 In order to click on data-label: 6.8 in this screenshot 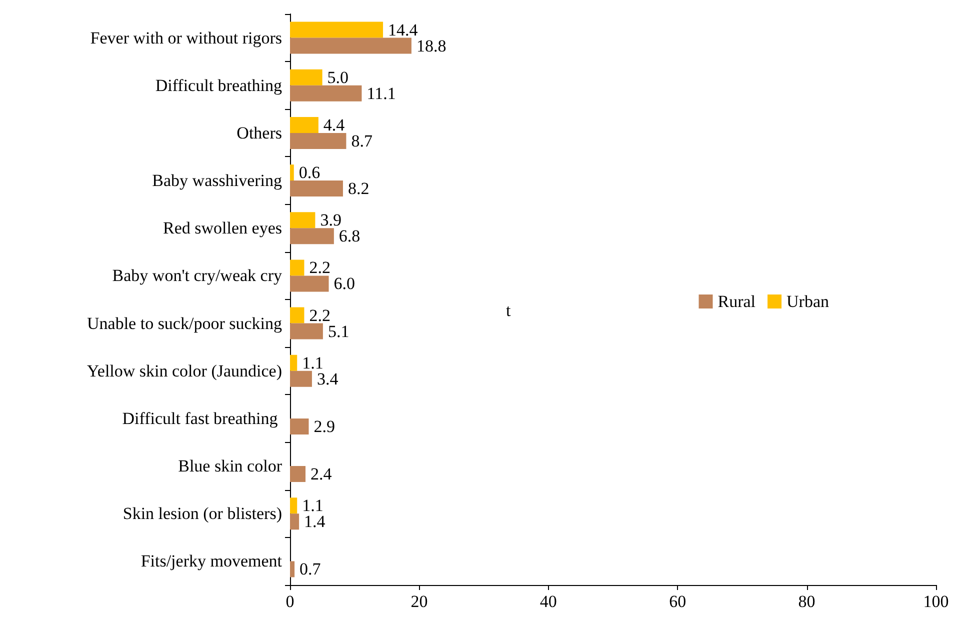, I will do `click(349, 236)`.